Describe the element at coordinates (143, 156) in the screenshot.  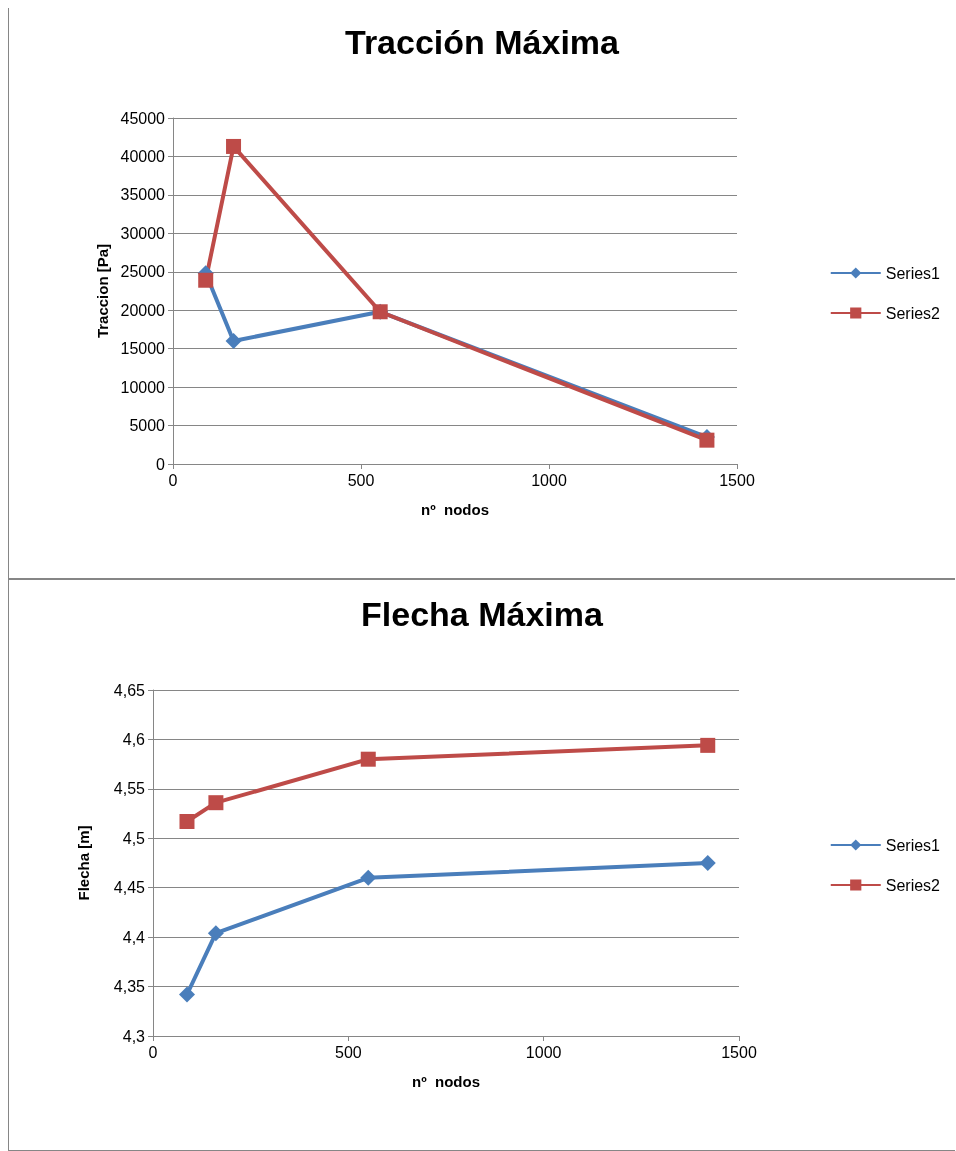
I see `y-tick-label: 40000` at that location.